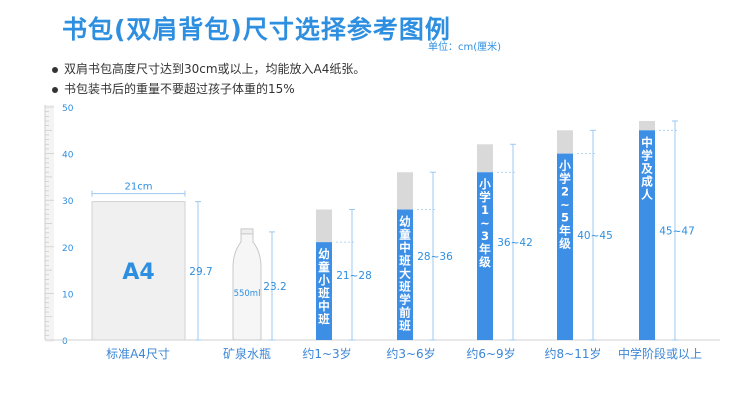 The height and width of the screenshot is (410, 750). Describe the element at coordinates (179, 89) in the screenshot. I see `note-text: 书包装书后的重量不要超过孩子体重的15%` at that location.